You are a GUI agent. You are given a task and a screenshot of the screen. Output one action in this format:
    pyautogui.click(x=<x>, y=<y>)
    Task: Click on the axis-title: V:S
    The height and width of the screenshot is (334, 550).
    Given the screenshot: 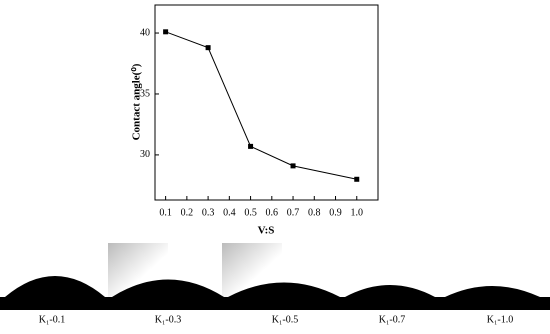 What is the action you would take?
    pyautogui.click(x=266, y=231)
    